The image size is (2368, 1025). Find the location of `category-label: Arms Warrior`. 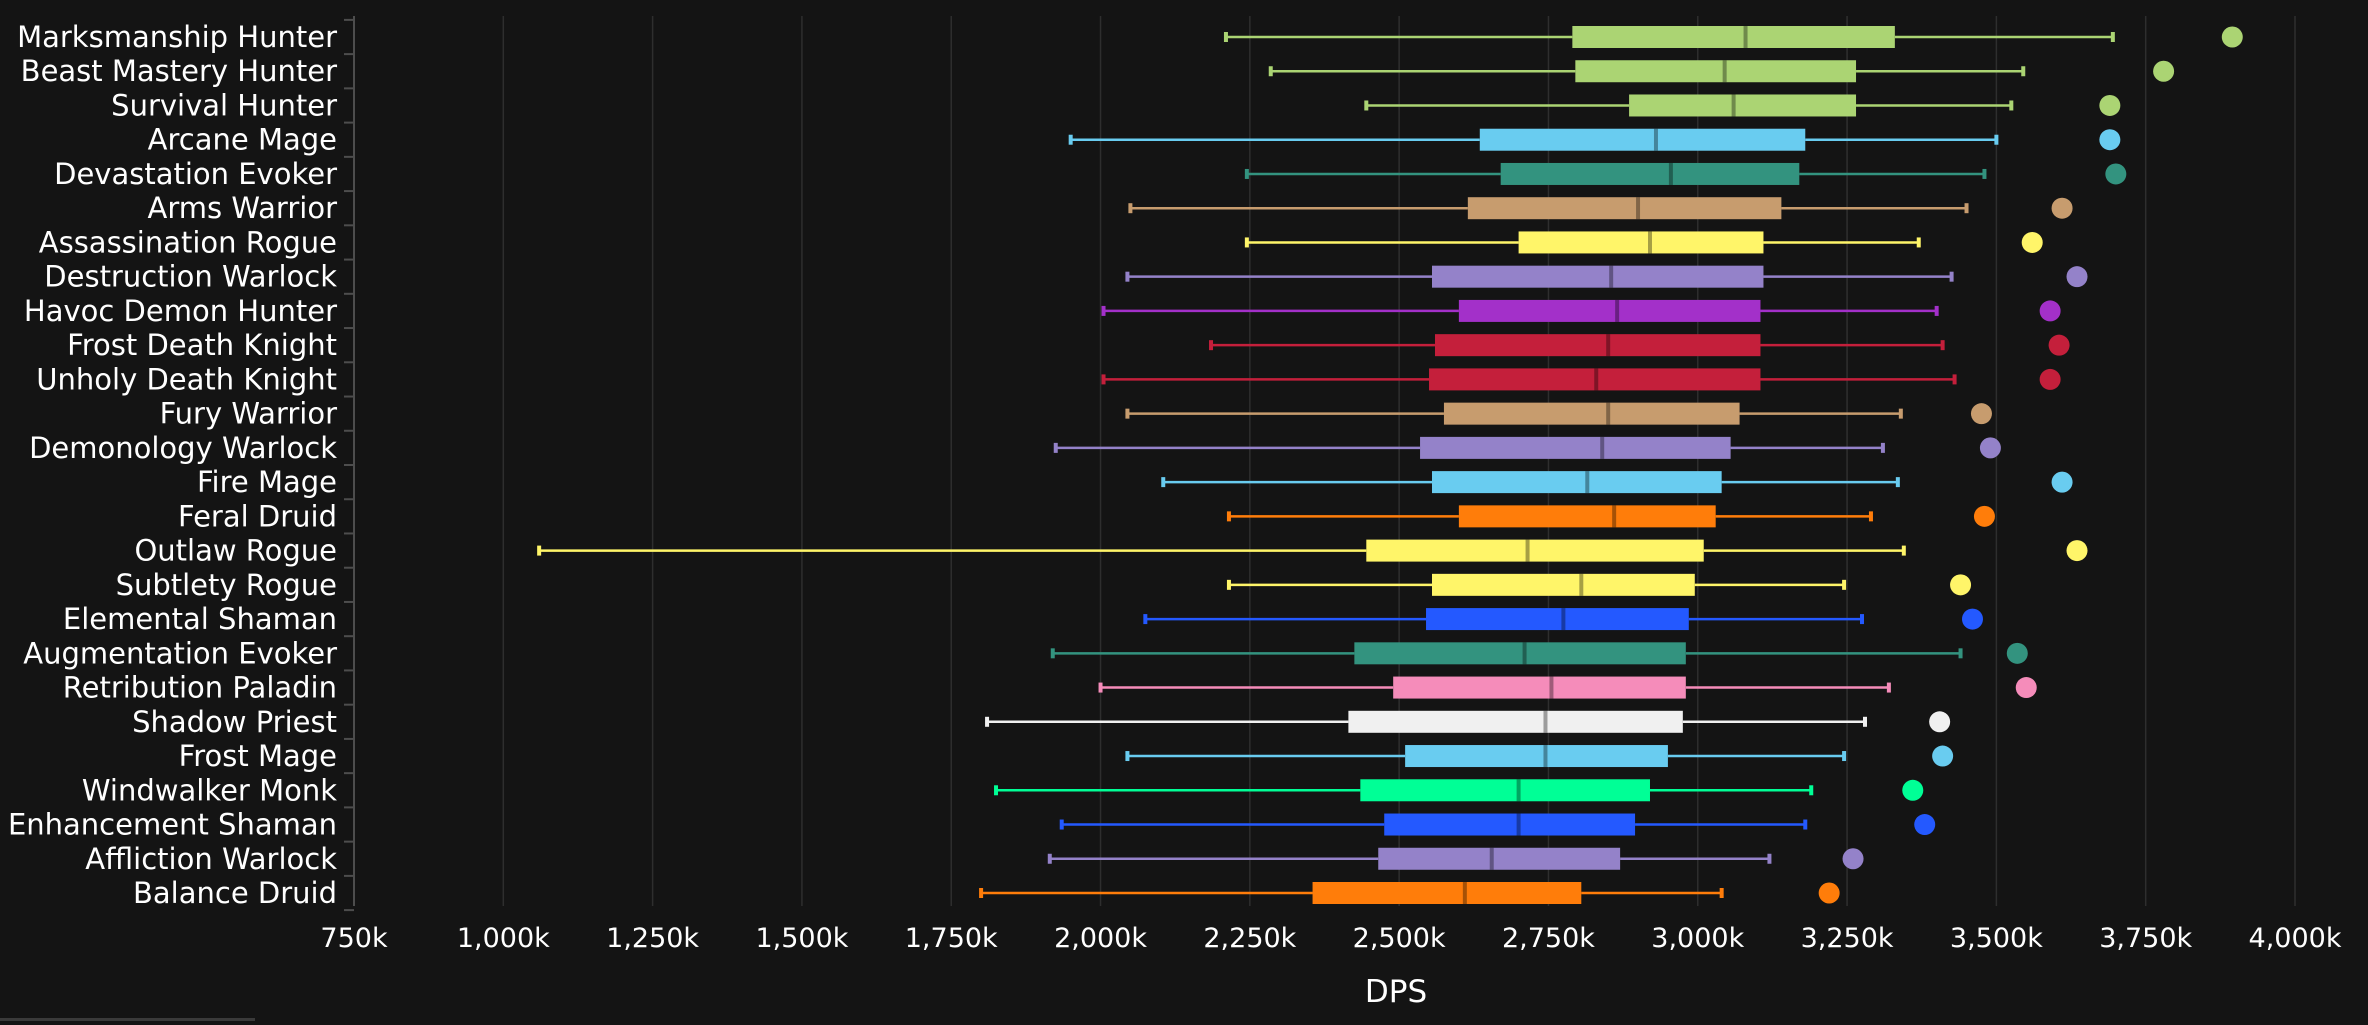

category-label: Arms Warrior is located at coordinates (243, 208).